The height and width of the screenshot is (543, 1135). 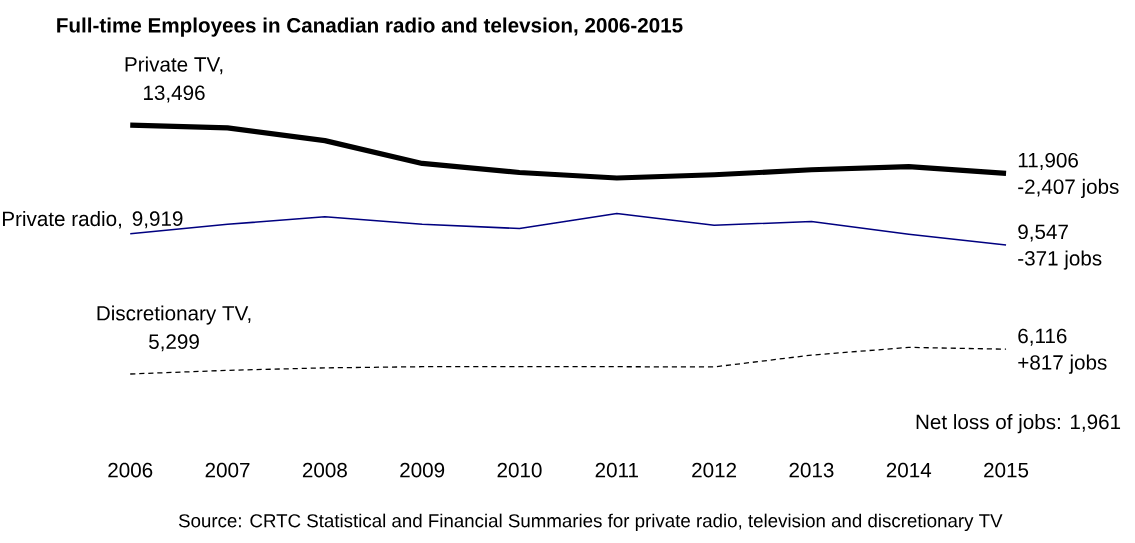 I want to click on x-tick-label: 2007, so click(x=227, y=470).